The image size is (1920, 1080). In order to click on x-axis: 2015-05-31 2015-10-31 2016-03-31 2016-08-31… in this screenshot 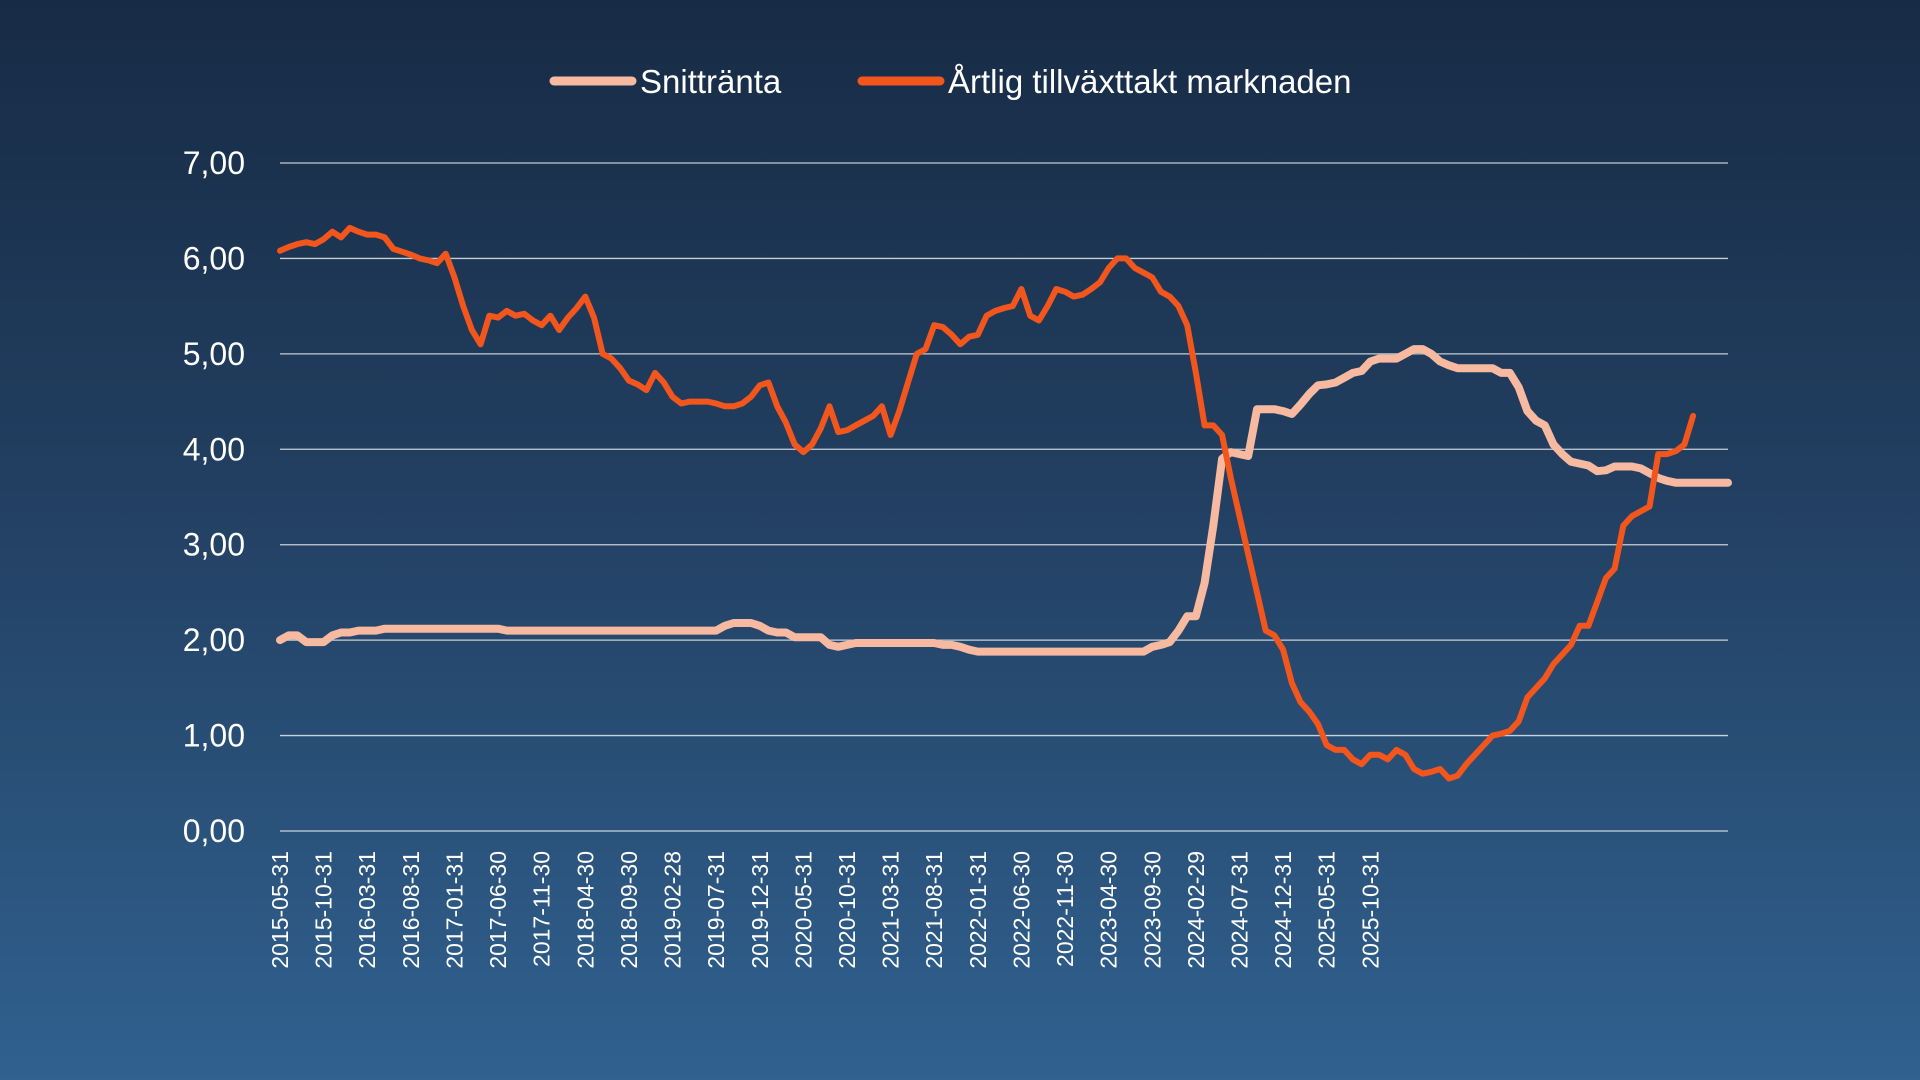, I will do `click(825, 910)`.